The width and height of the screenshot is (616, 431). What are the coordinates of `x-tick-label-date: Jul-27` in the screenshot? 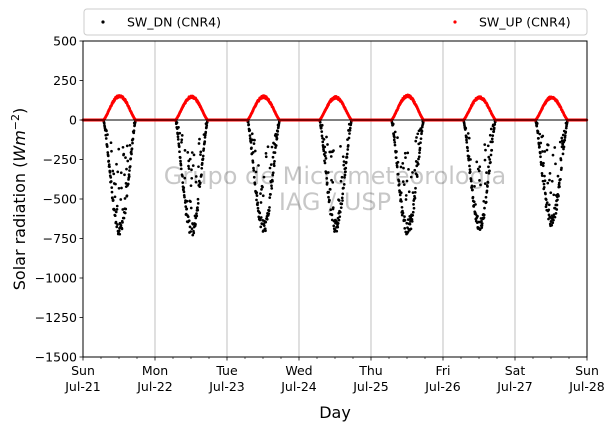 It's located at (514, 386).